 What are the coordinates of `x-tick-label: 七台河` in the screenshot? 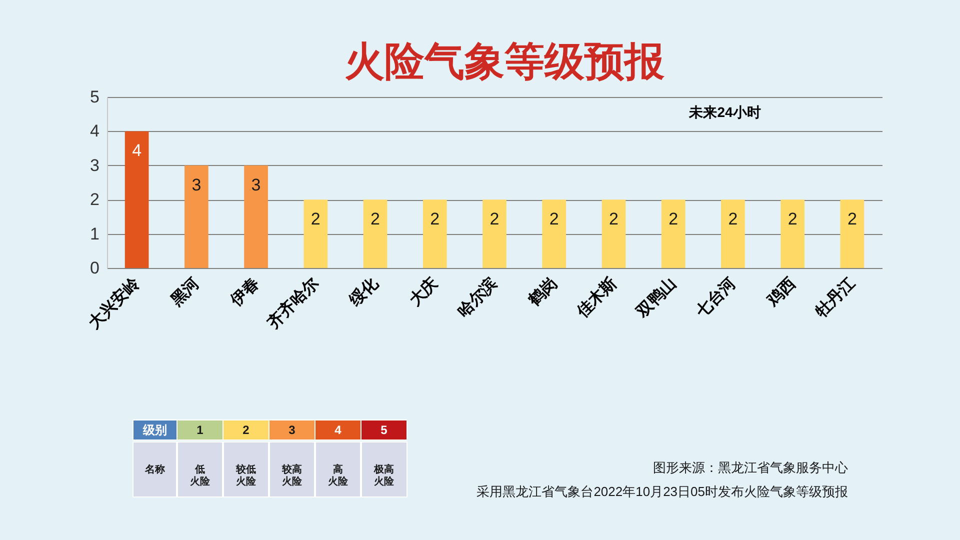 It's located at (716, 298).